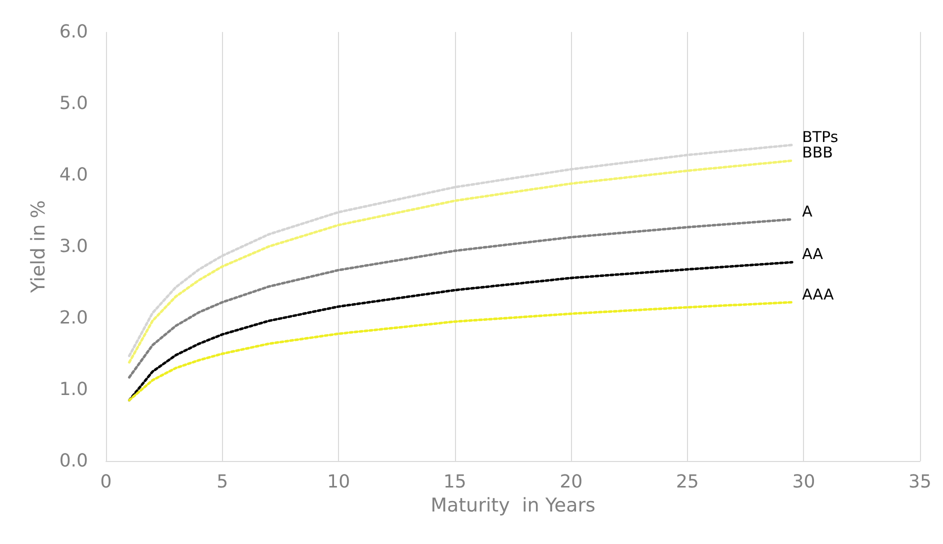  Describe the element at coordinates (73, 103) in the screenshot. I see `y-tick-label: 5.0` at that location.